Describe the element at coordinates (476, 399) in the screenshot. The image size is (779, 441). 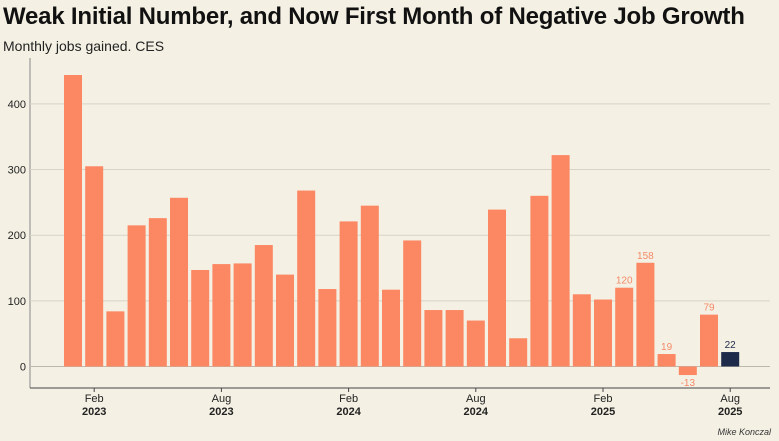
I see `x-tick-month-19: Aug` at that location.